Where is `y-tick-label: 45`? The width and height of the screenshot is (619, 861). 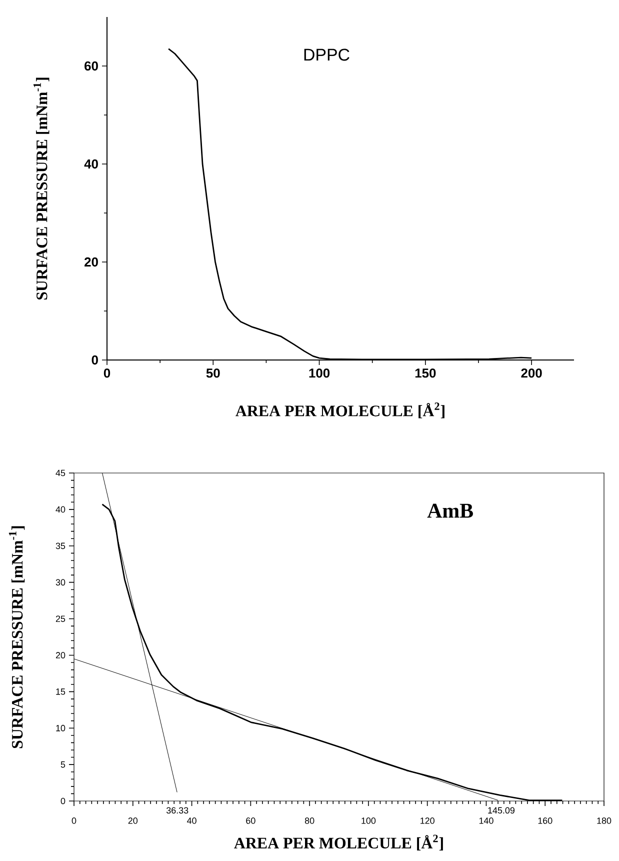
y-tick-label: 45 is located at coordinates (61, 473).